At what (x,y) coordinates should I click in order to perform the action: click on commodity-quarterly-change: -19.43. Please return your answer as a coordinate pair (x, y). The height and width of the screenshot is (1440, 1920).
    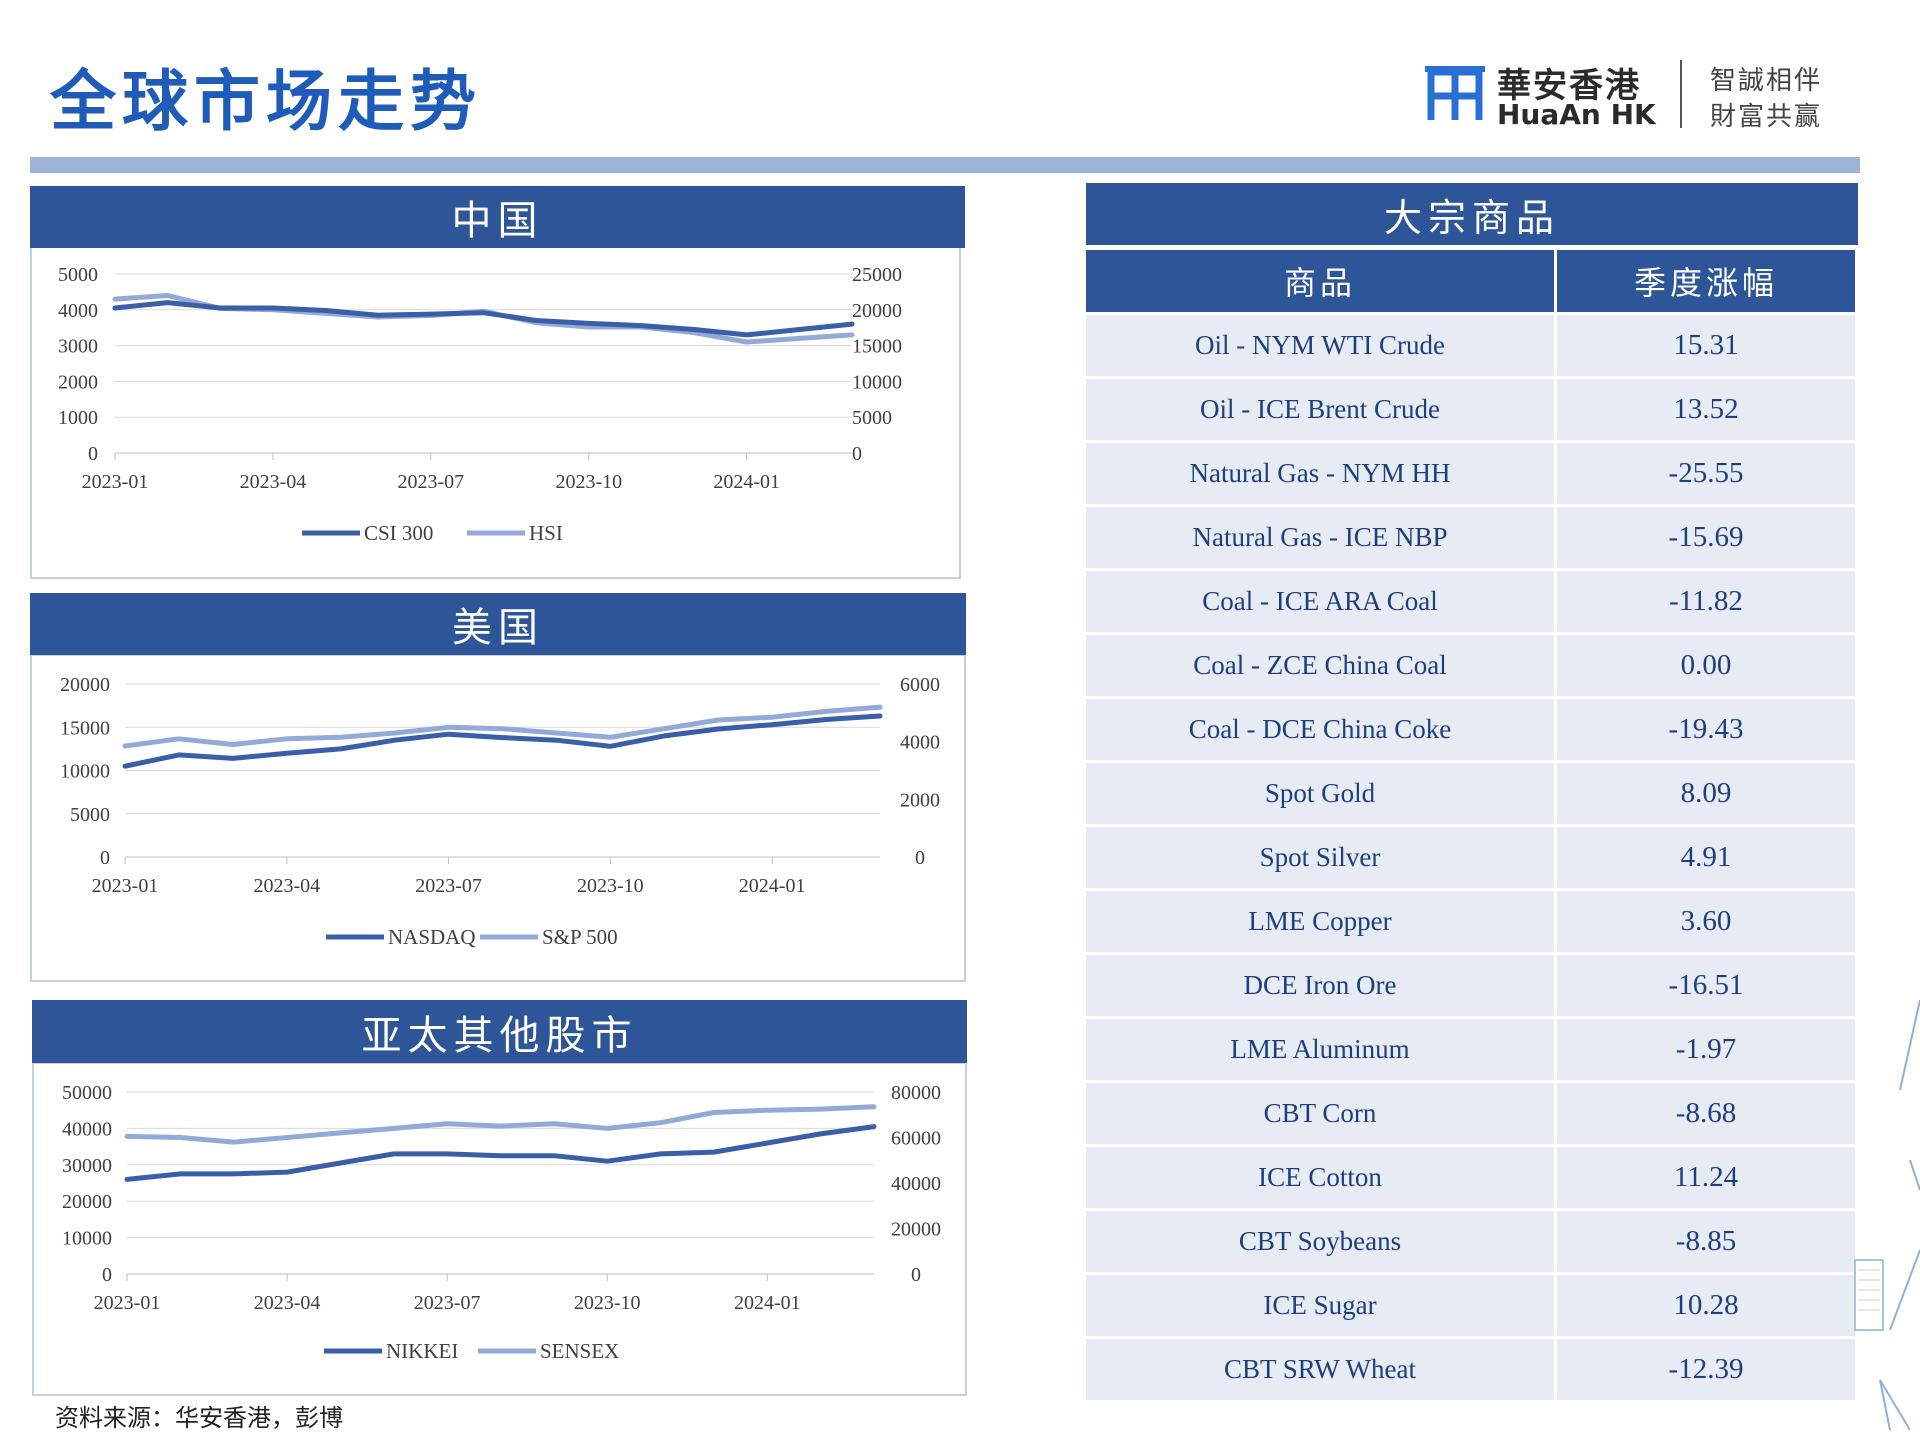
    Looking at the image, I should click on (1706, 729).